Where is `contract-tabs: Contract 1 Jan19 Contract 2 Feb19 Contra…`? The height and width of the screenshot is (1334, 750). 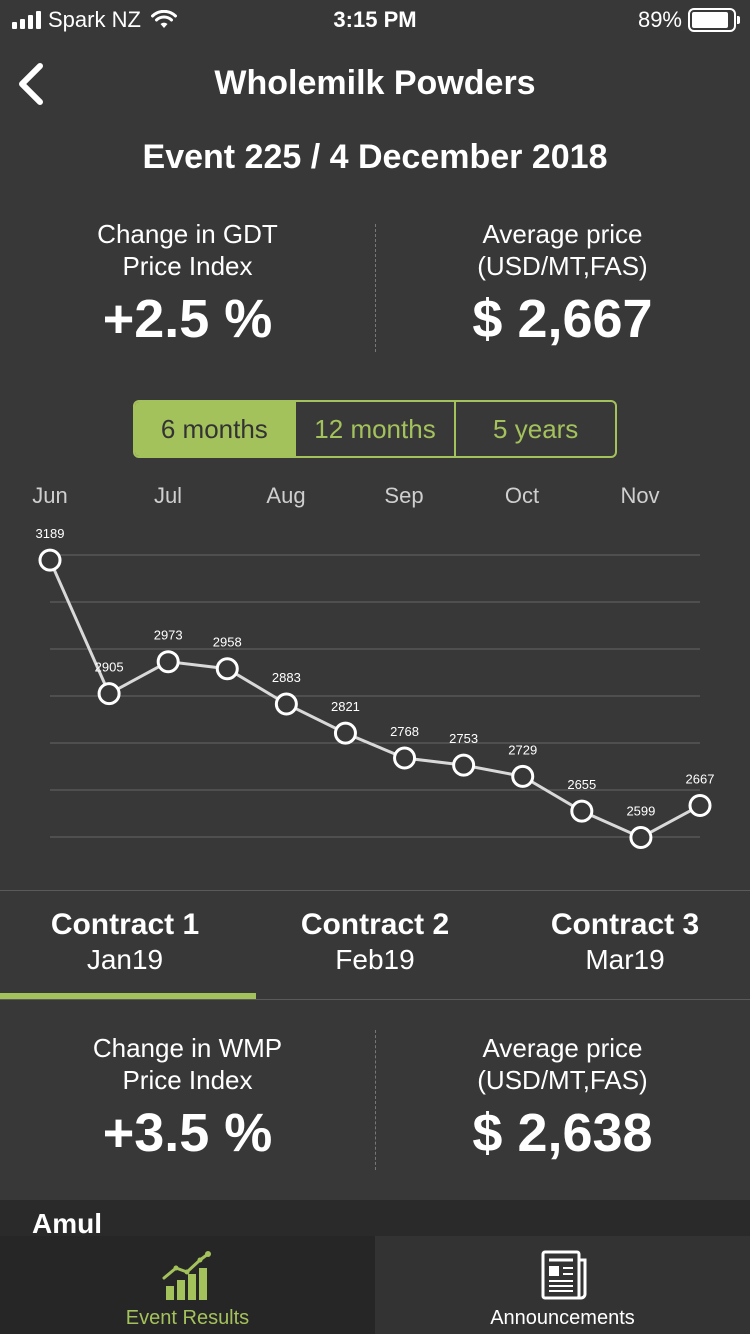 contract-tabs: Contract 1 Jan19 Contract 2 Feb19 Contra… is located at coordinates (375, 945).